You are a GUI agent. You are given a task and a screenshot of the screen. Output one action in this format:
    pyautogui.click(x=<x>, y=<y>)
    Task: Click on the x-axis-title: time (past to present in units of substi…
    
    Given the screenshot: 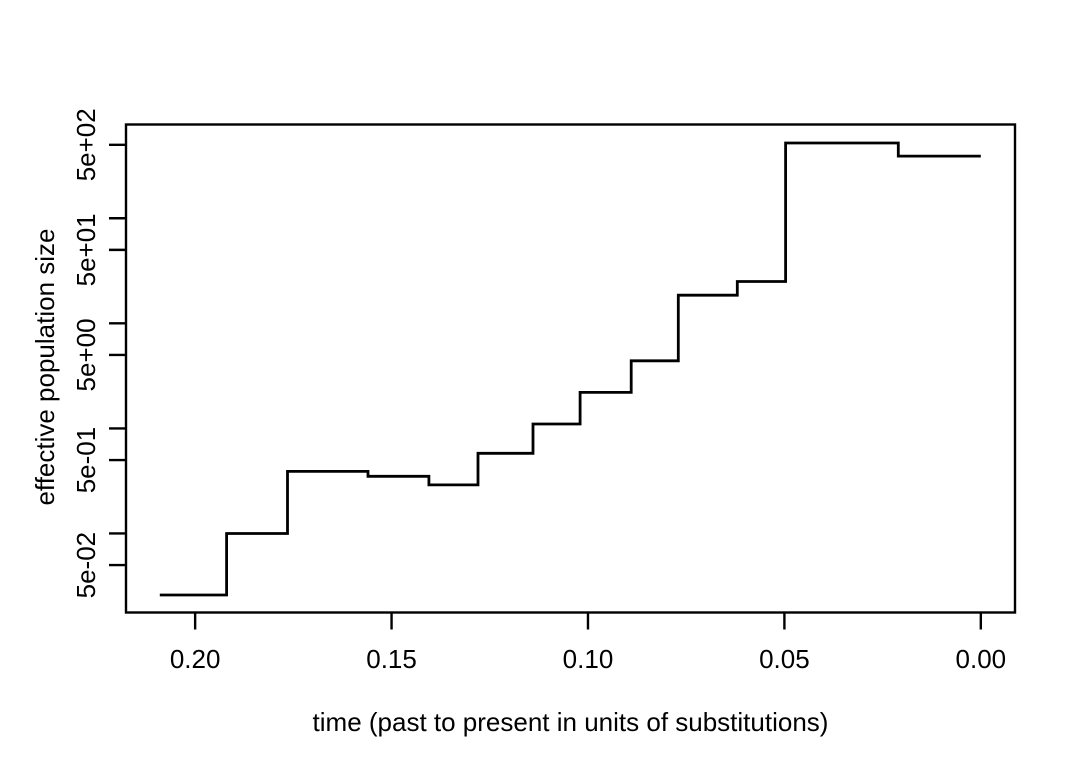 What is the action you would take?
    pyautogui.click(x=570, y=722)
    